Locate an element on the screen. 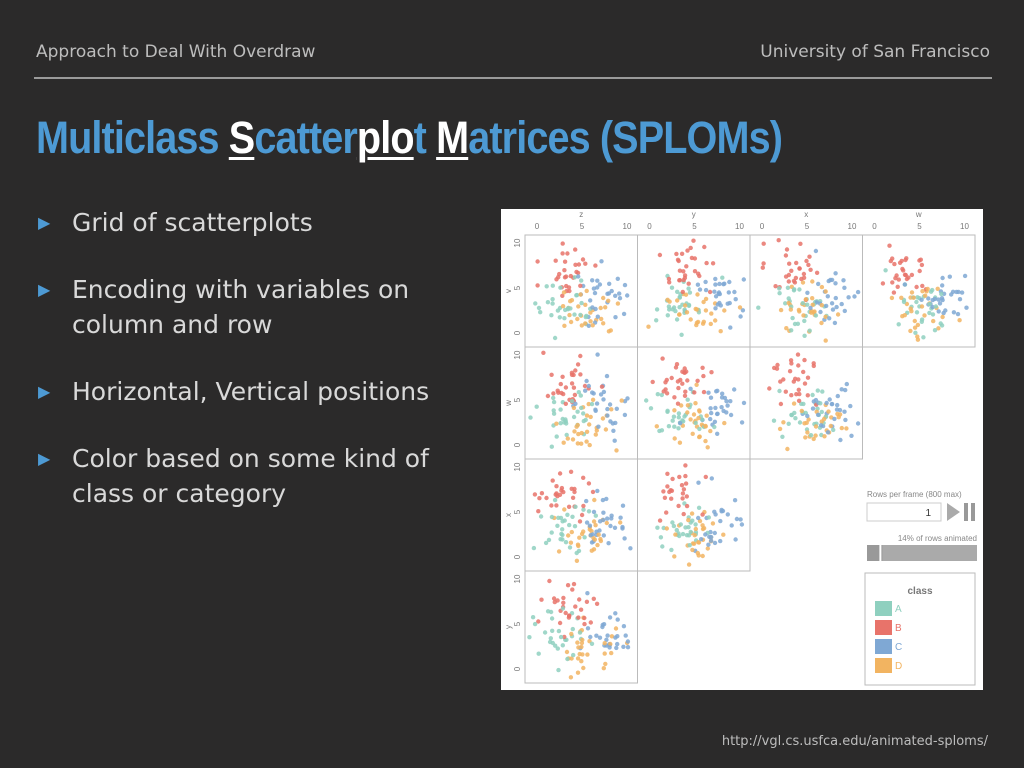 The height and width of the screenshot is (768, 1024). header-divider is located at coordinates (513, 78).